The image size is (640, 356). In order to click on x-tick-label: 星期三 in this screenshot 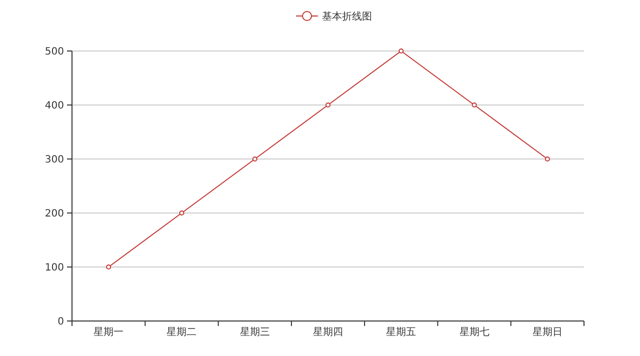, I will do `click(255, 332)`.